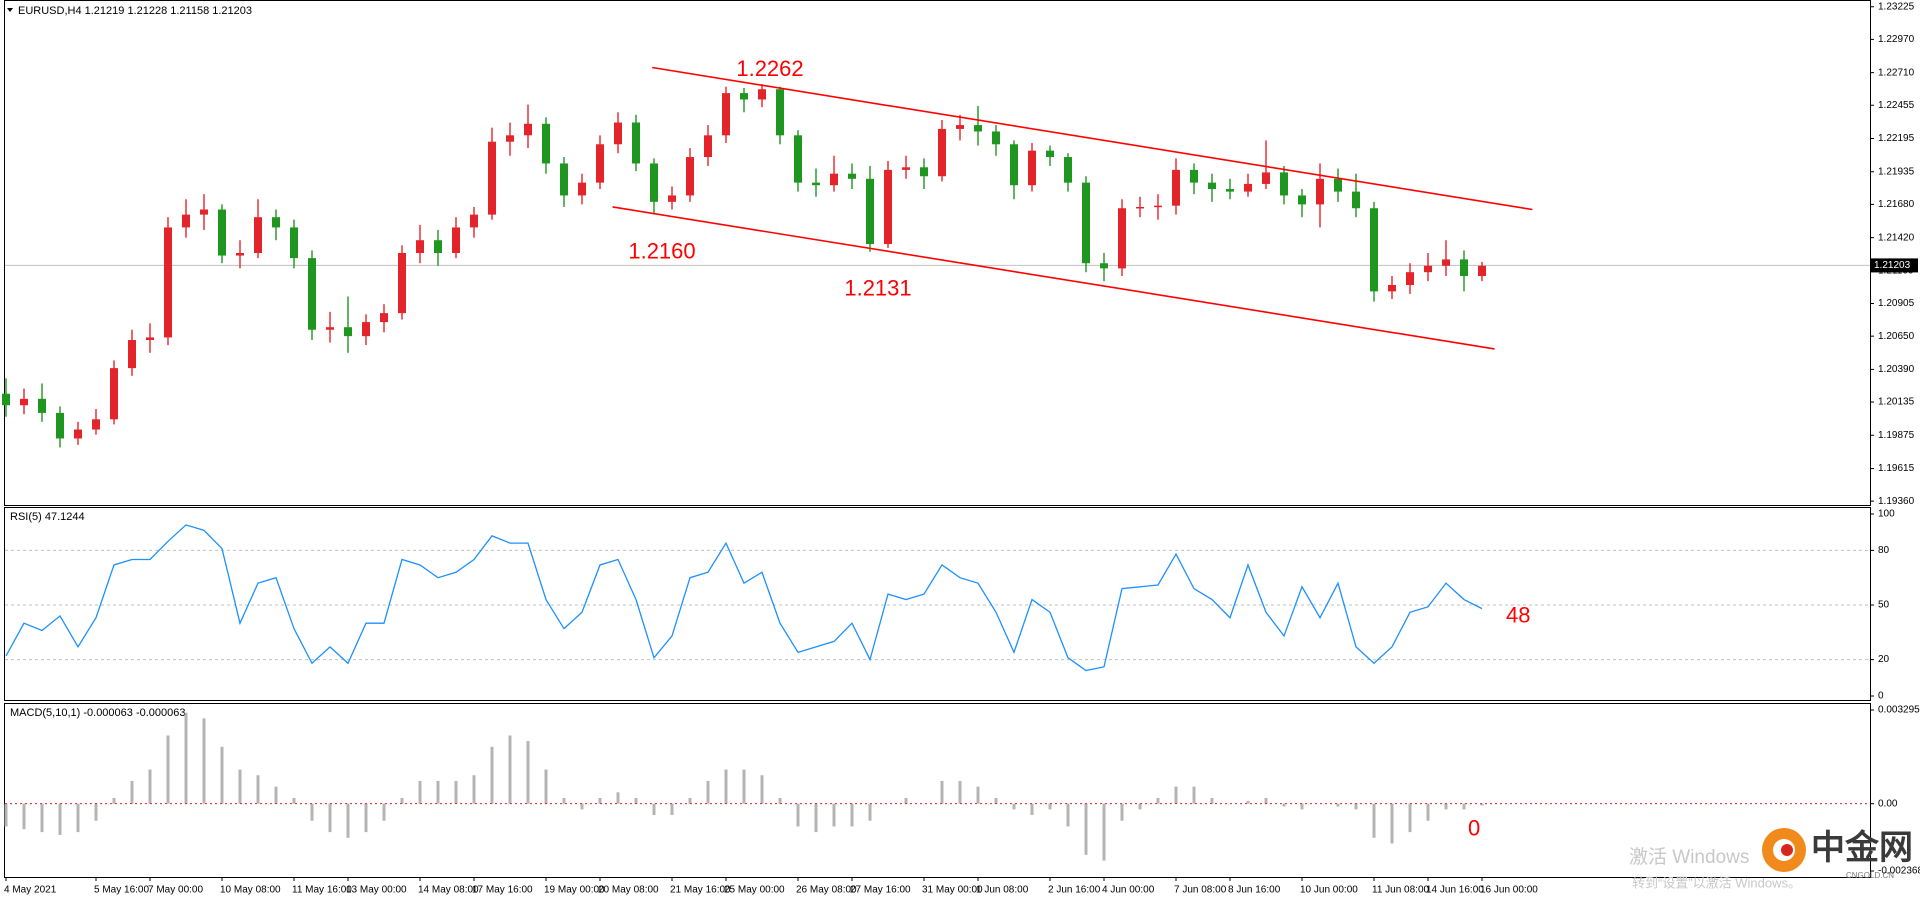 Image resolution: width=1920 pixels, height=900 pixels. Describe the element at coordinates (1896, 105) in the screenshot. I see `y-tick-label: 1.22455` at that location.